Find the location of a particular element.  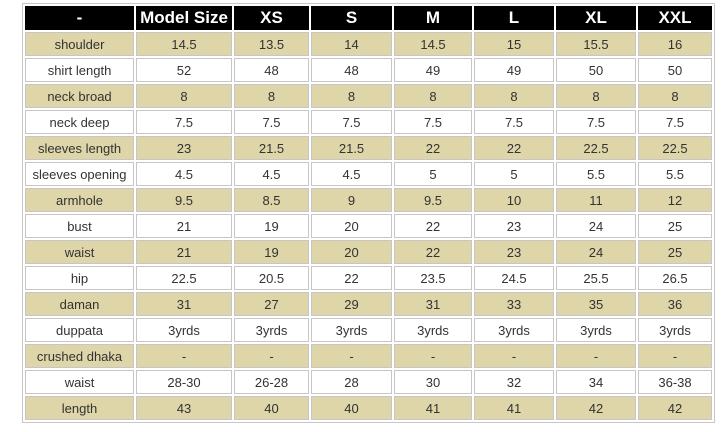

cell: 20 is located at coordinates (351, 252).